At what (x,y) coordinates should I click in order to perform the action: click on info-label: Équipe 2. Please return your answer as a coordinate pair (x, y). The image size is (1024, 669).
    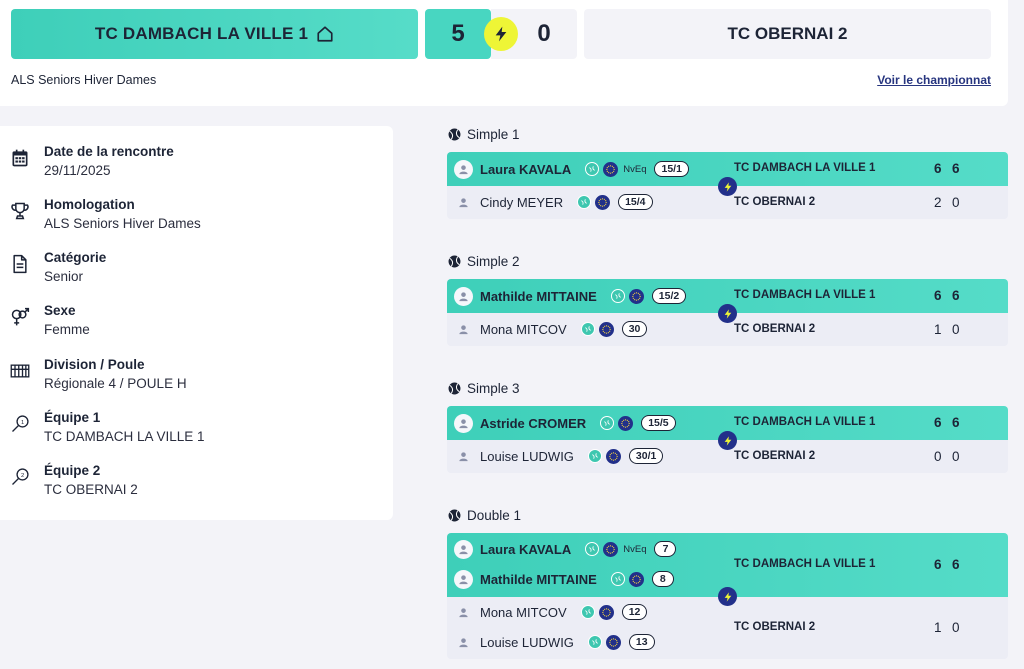
    Looking at the image, I should click on (72, 470).